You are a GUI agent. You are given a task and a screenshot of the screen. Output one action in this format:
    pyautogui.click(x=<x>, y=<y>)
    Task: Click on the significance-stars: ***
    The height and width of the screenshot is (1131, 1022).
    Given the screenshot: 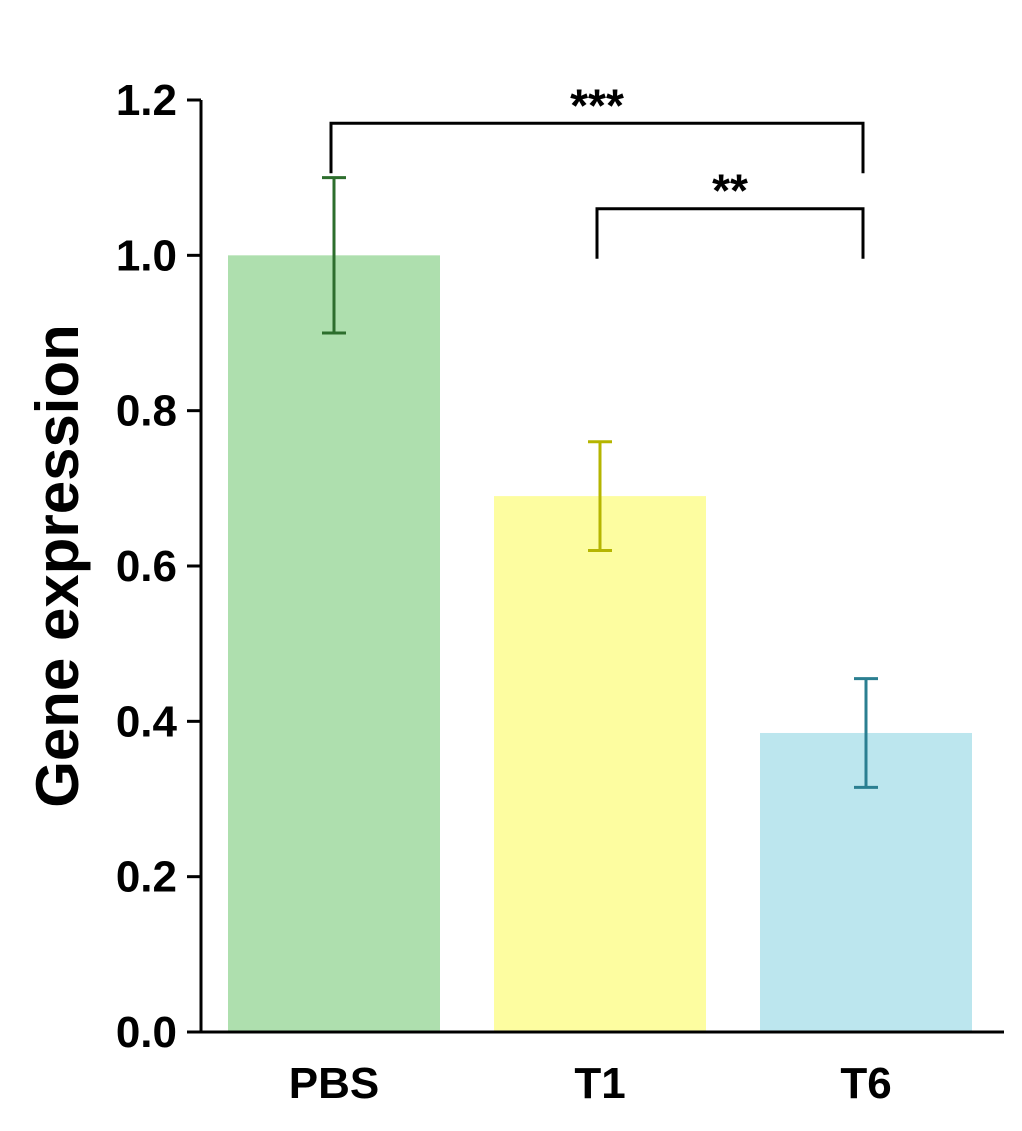 What is the action you would take?
    pyautogui.click(x=597, y=105)
    